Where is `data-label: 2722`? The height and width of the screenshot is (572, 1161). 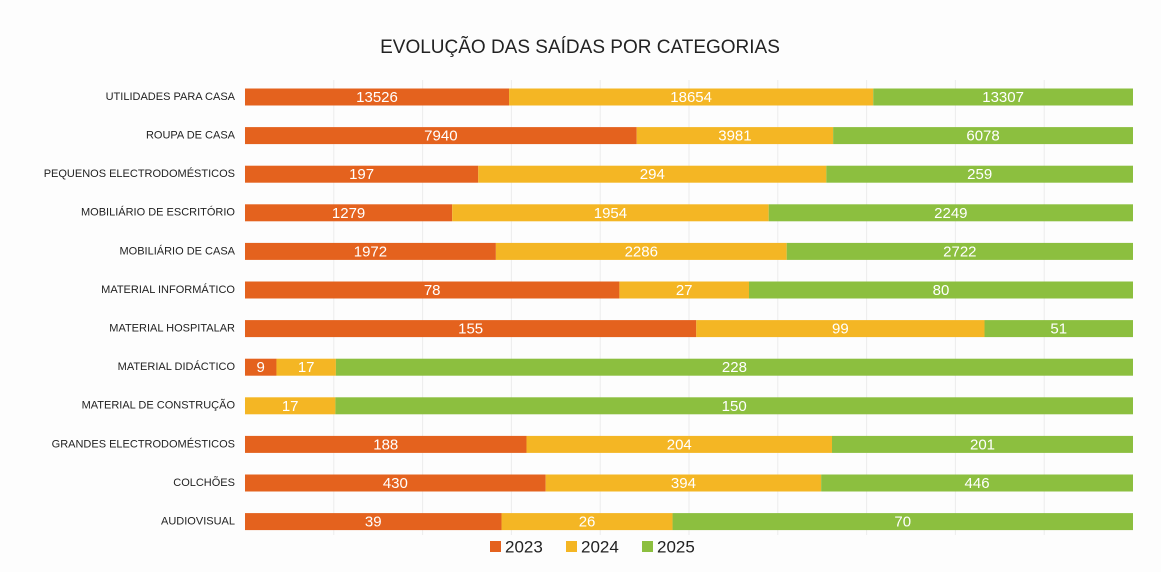 data-label: 2722 is located at coordinates (959, 251).